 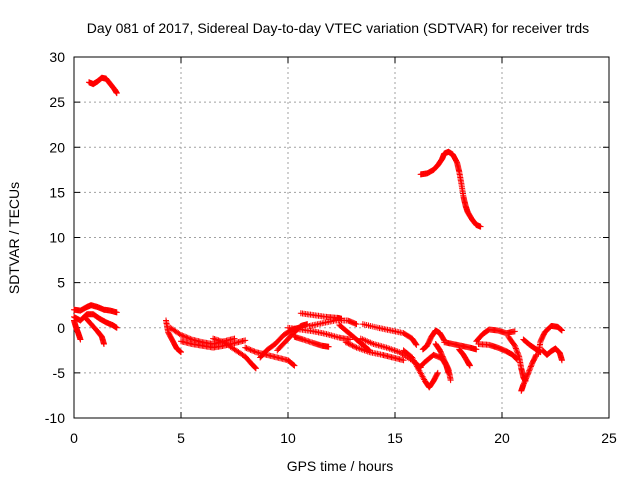 I want to click on y-tick-labels: -10 -5 0 5 10 15 20 25 30, so click(x=55, y=237).